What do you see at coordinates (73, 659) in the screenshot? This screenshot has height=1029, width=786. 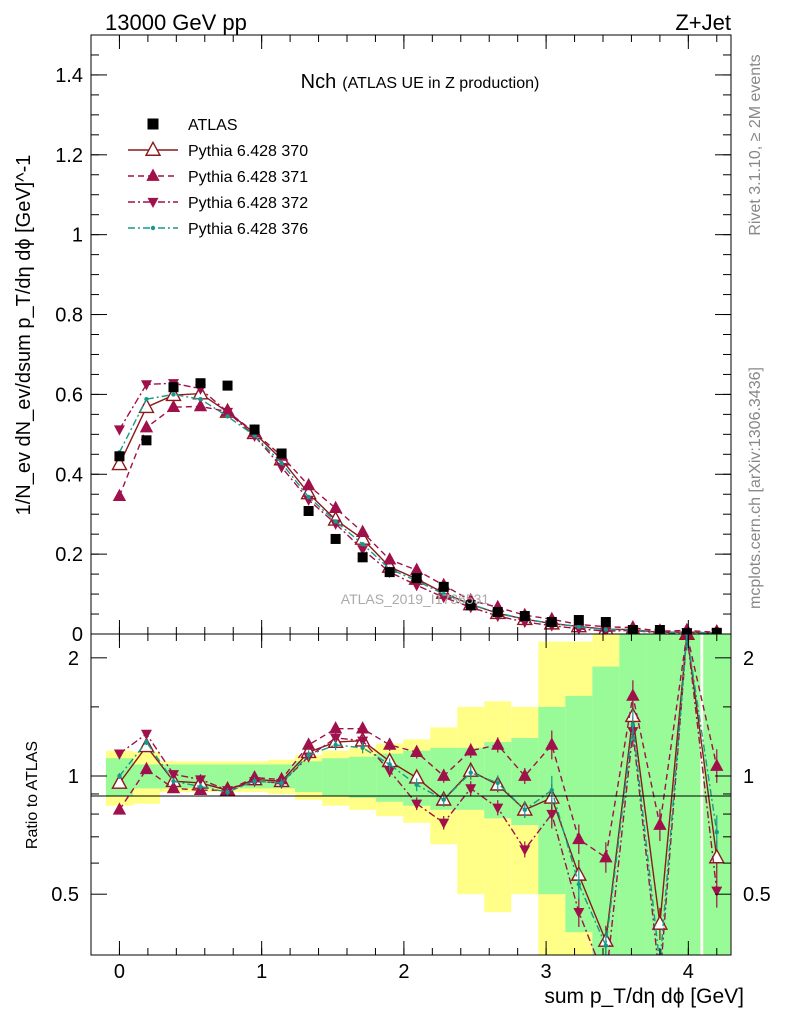 I see `ratio-tick-label-2: 2` at bounding box center [73, 659].